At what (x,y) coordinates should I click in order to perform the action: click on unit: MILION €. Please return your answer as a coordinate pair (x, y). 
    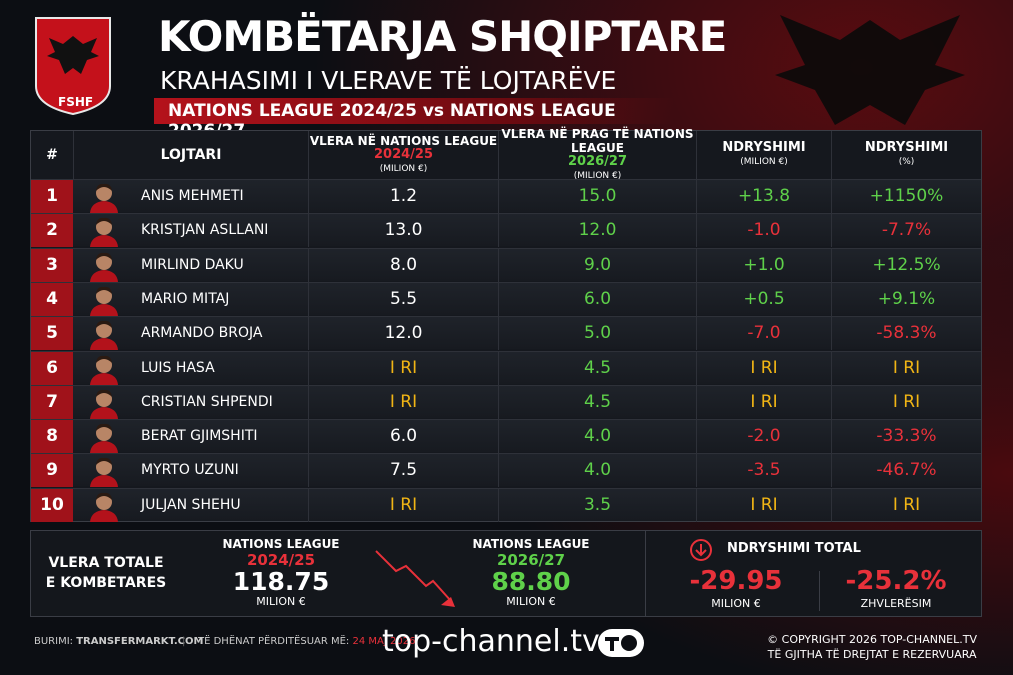
    Looking at the image, I should click on (281, 601).